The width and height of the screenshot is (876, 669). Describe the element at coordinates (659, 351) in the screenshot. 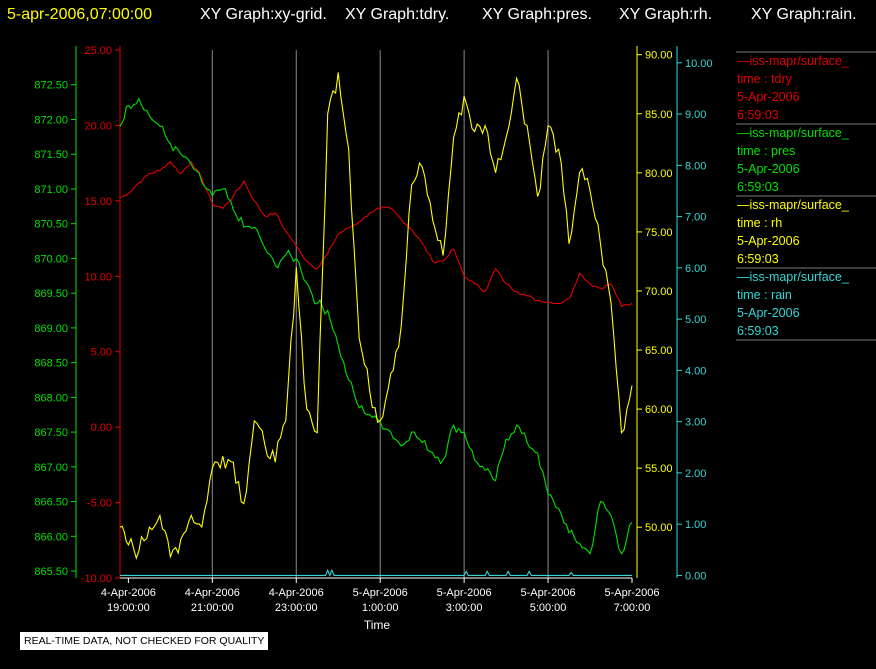

I see `rh-tick-label-3: 65.00` at that location.